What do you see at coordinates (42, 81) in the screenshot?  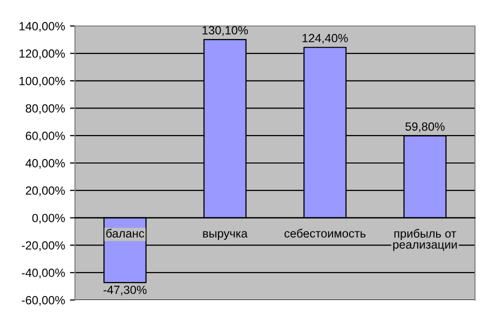 I see `y-tick-label: 100,00%` at bounding box center [42, 81].